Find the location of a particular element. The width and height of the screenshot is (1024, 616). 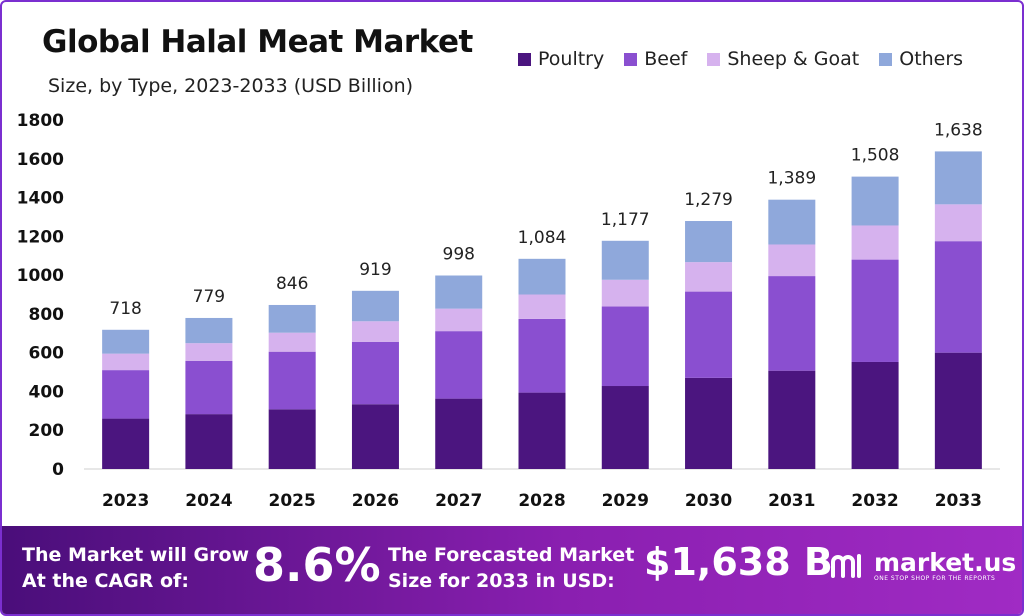

total-label-2025: 846 is located at coordinates (292, 284).